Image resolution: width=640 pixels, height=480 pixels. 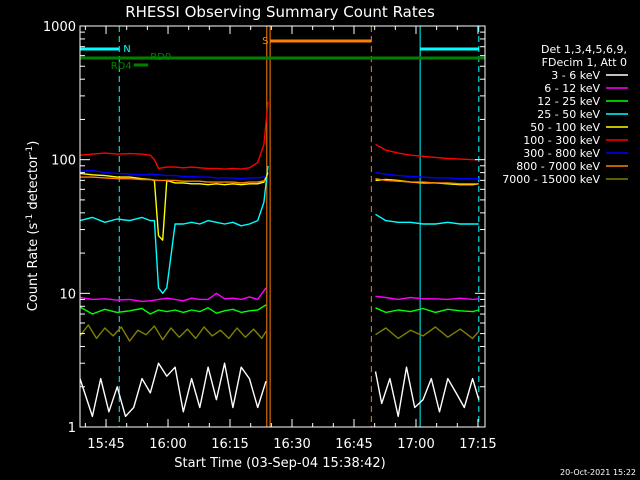 What do you see at coordinates (572, 88) in the screenshot?
I see `legend-label-1: 6 - 12 keV` at bounding box center [572, 88].